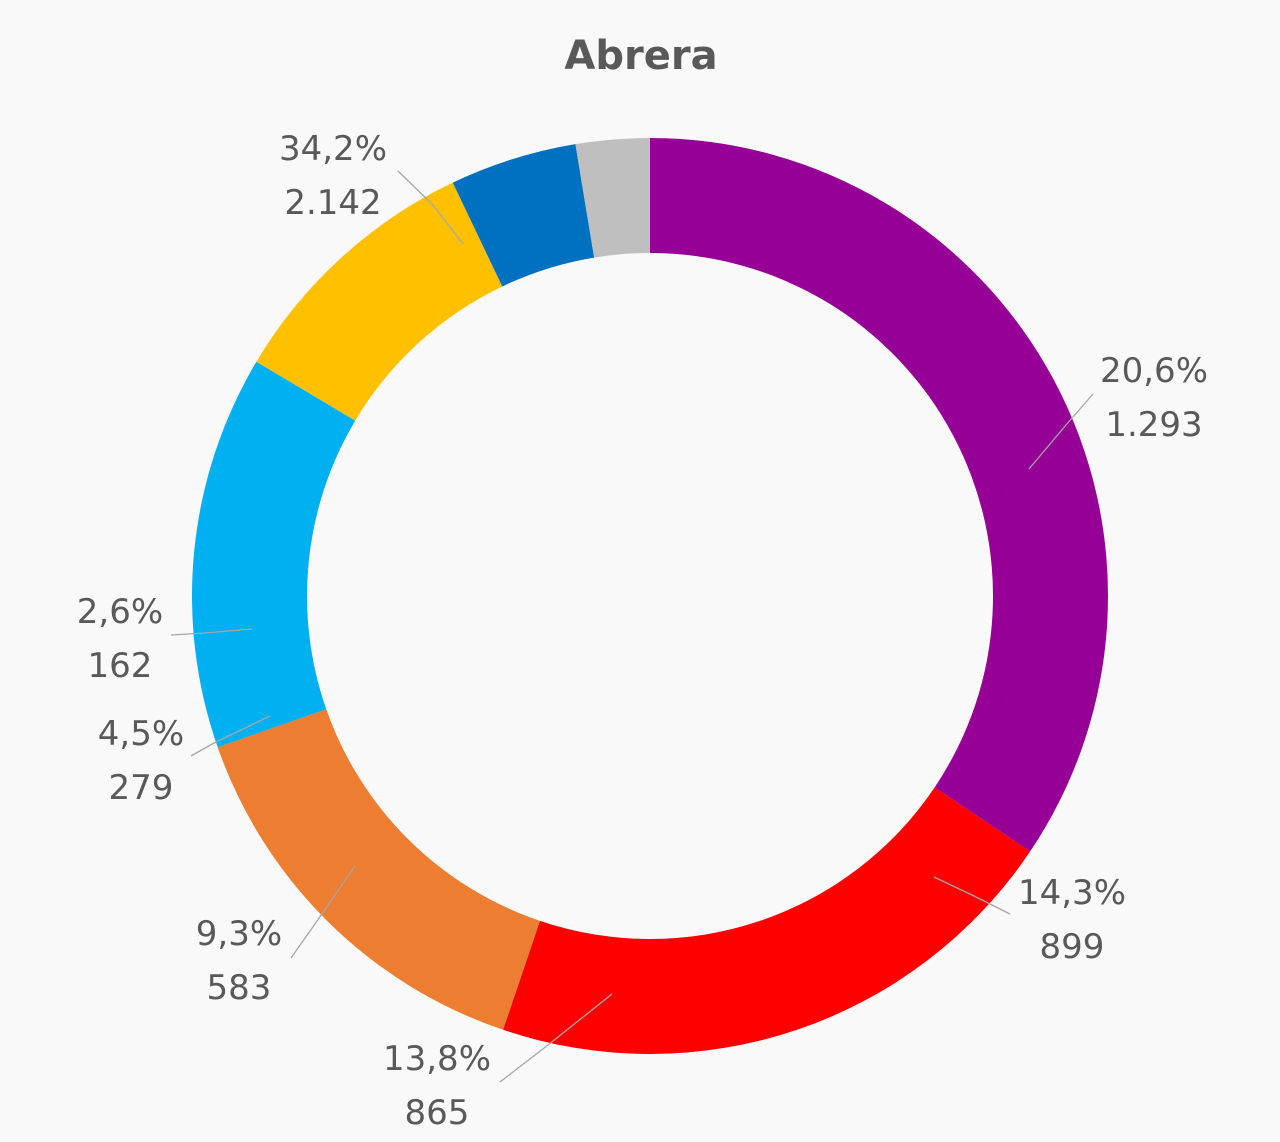  What do you see at coordinates (332, 203) in the screenshot?
I see `slice-value-label: 2.142` at bounding box center [332, 203].